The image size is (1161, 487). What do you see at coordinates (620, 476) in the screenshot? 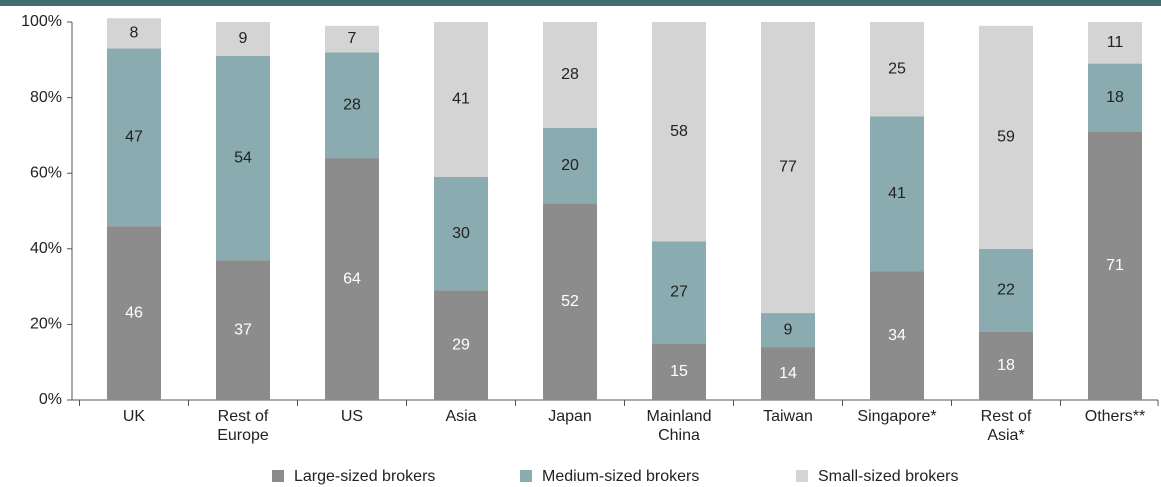
I see `legend-label: Medium-sized brokers` at bounding box center [620, 476].